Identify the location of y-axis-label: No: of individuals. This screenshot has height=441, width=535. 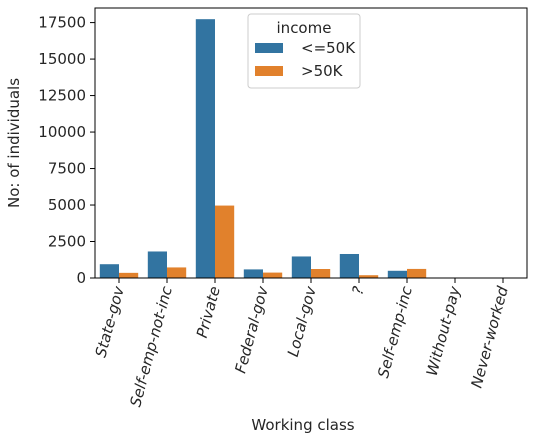
(14, 143).